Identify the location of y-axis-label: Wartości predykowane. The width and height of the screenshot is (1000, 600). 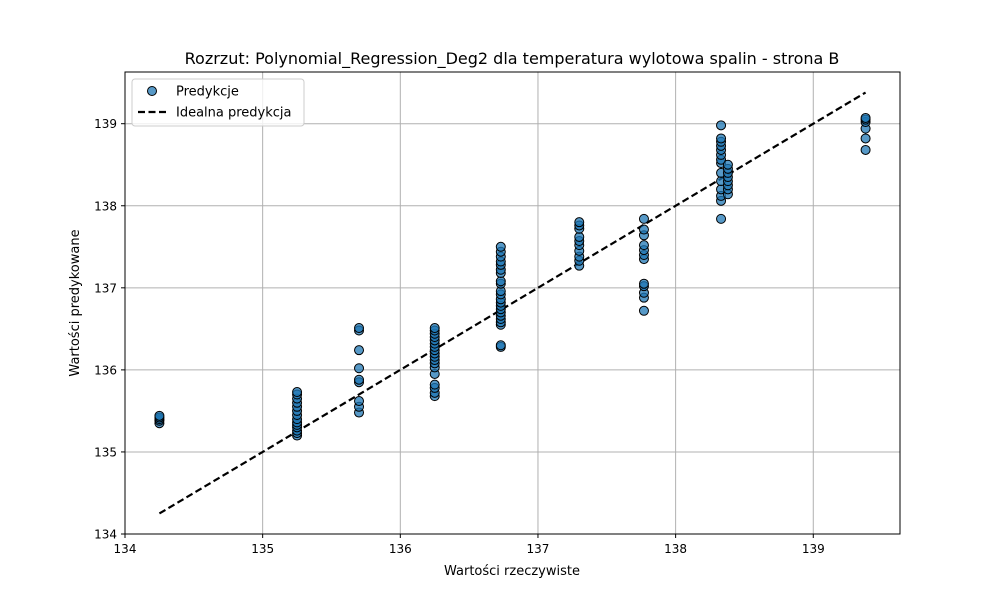
(75, 302).